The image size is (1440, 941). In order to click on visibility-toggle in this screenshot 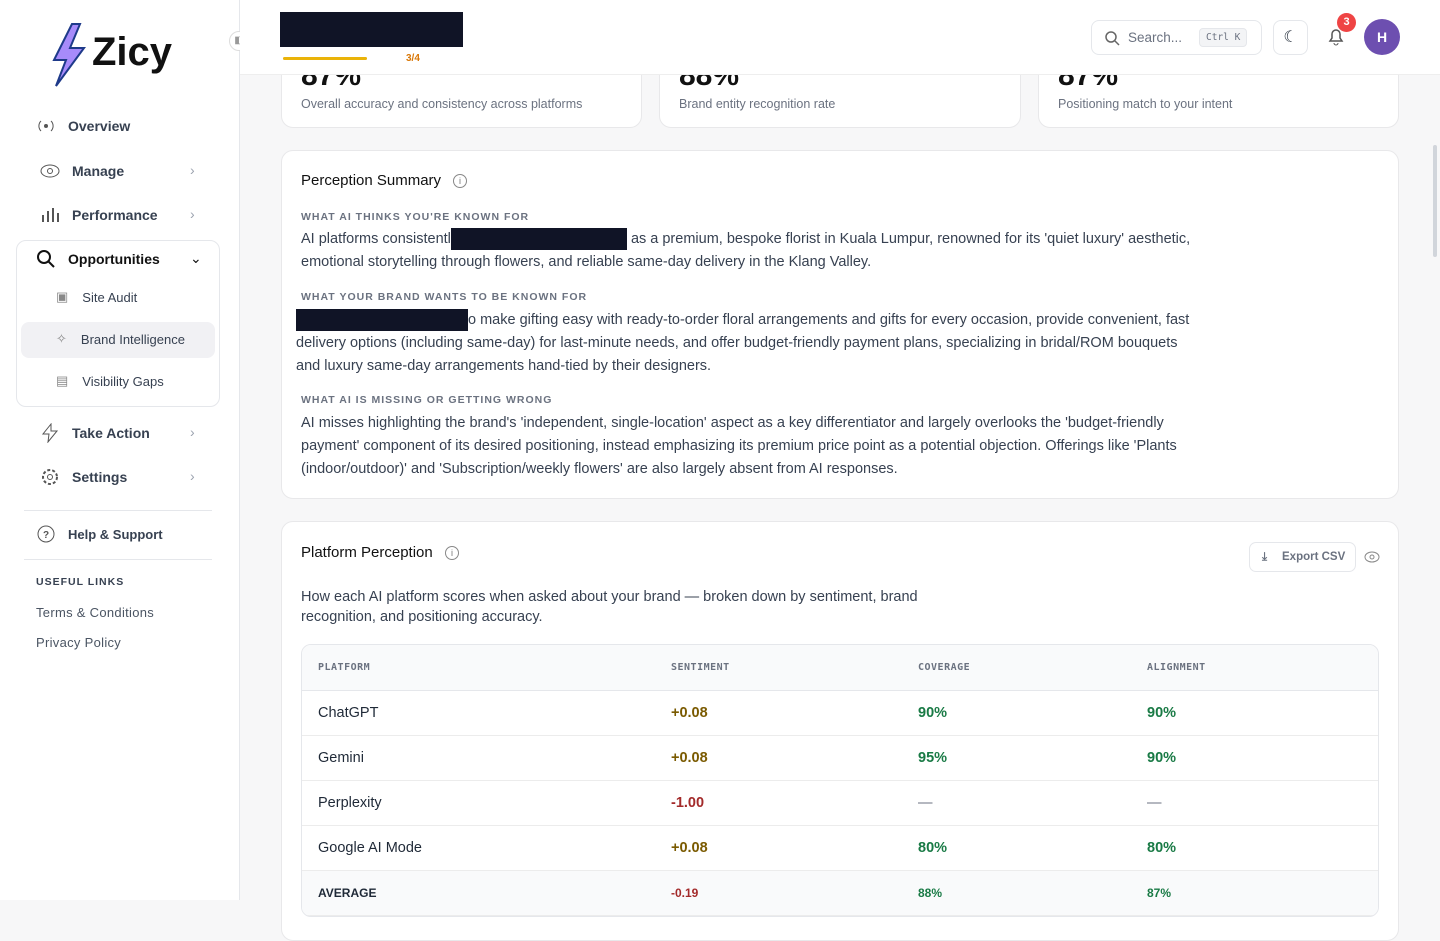, I will do `click(1372, 557)`.